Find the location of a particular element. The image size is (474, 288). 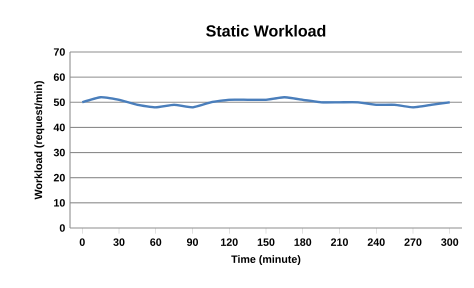

x-axis-title: Time (minute) is located at coordinates (265, 260).